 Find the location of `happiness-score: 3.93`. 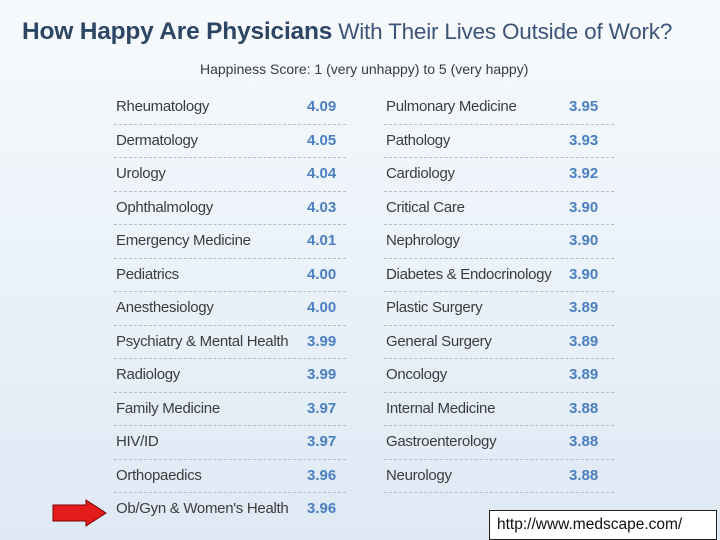

happiness-score: 3.93 is located at coordinates (584, 140).